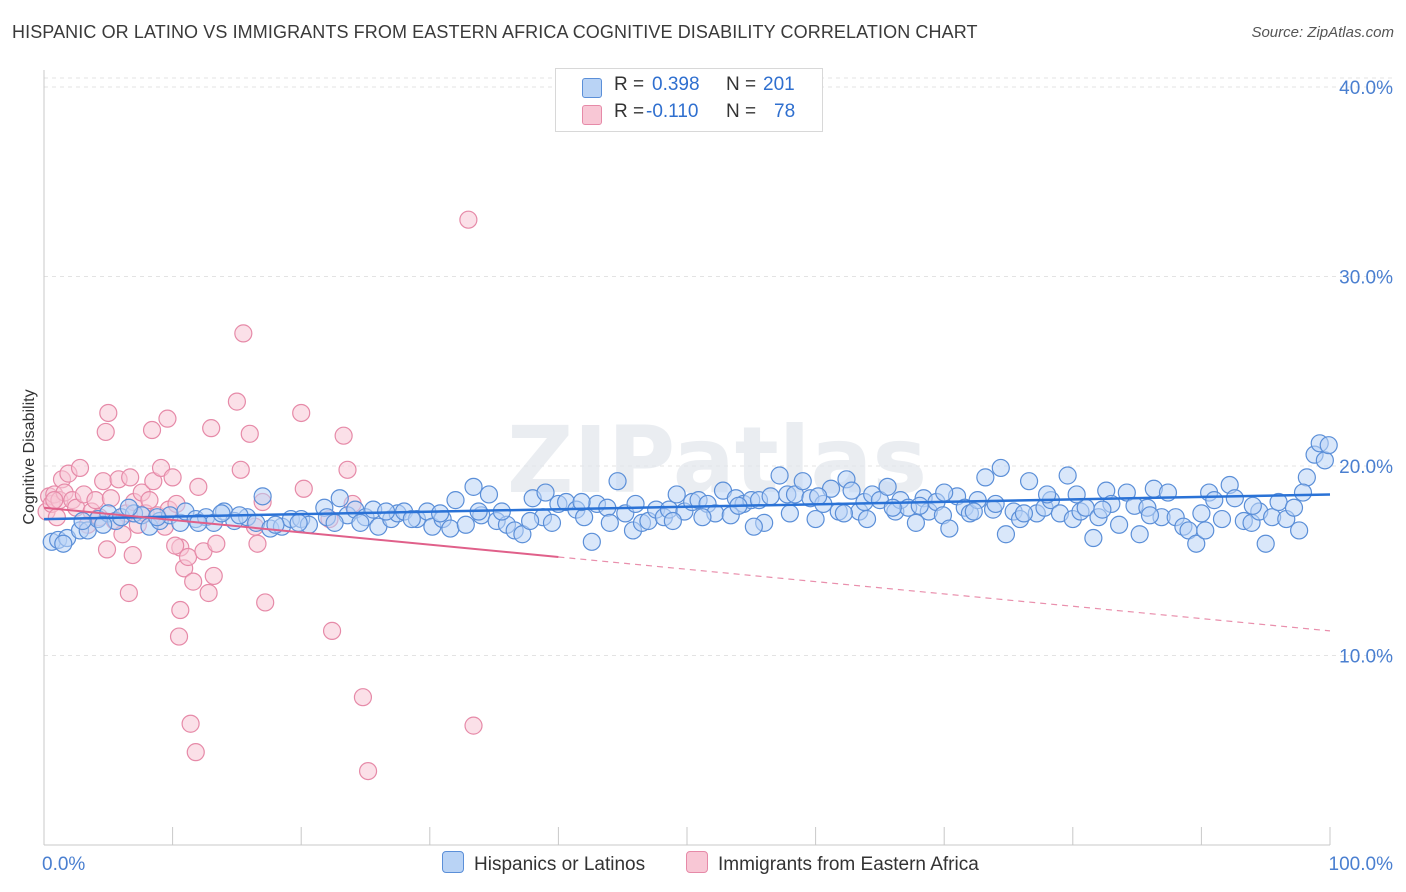 Image resolution: width=1406 pixels, height=892 pixels. I want to click on legend-swatch-pink, so click(592, 115).